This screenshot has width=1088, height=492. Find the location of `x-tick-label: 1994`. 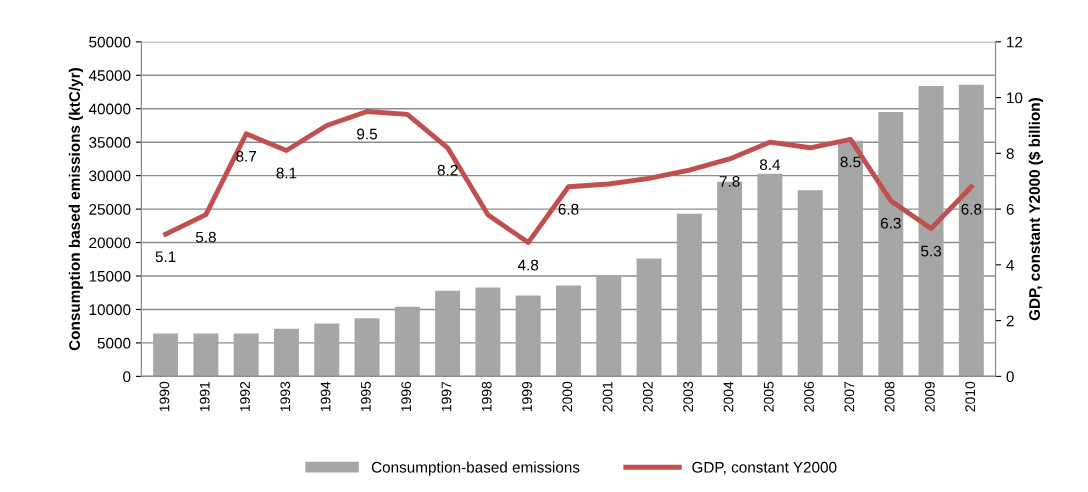

x-tick-label: 1994 is located at coordinates (325, 396).